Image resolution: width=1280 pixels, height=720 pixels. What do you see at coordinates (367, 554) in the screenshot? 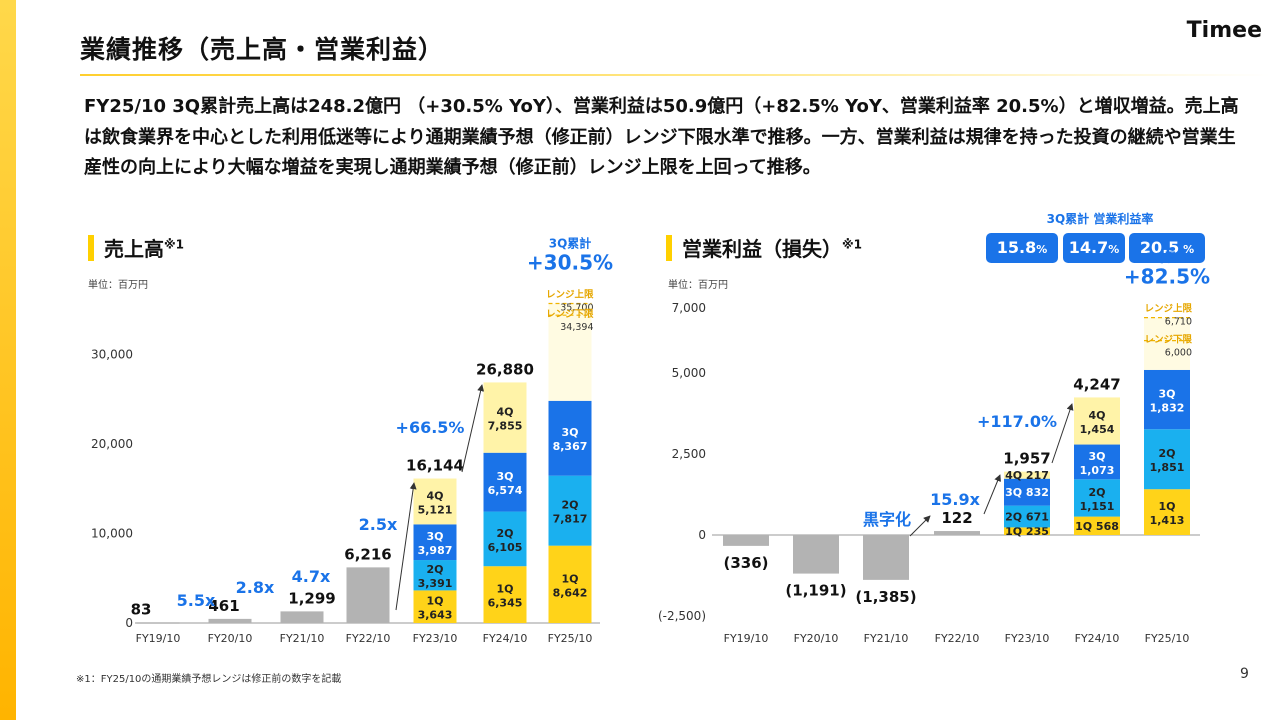
I see `revenue-total-label: 6,216` at bounding box center [367, 554].